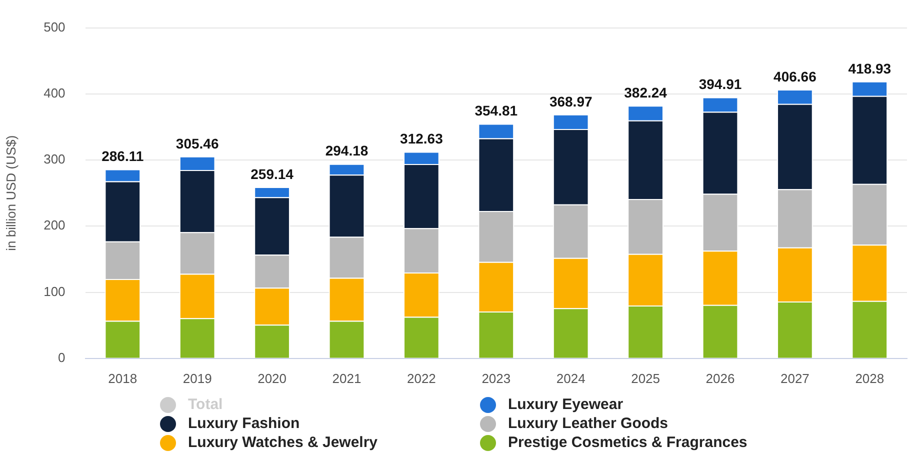 This screenshot has width=919, height=452. Describe the element at coordinates (422, 138) in the screenshot. I see `total-label: 312.63` at that location.